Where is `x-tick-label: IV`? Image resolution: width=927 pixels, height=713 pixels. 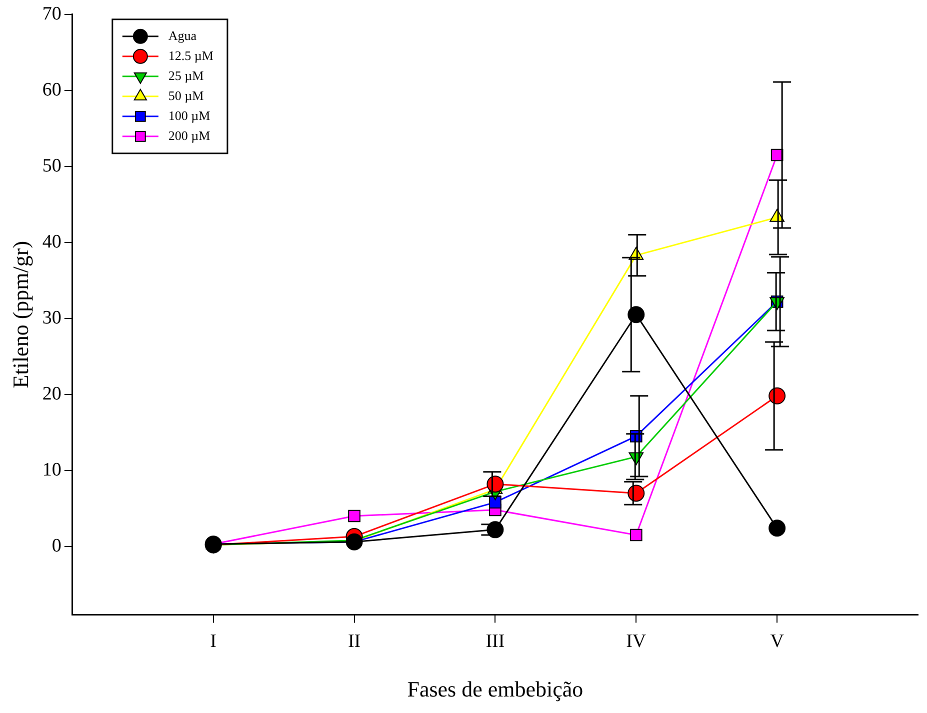
x-tick-label: IV is located at coordinates (636, 641).